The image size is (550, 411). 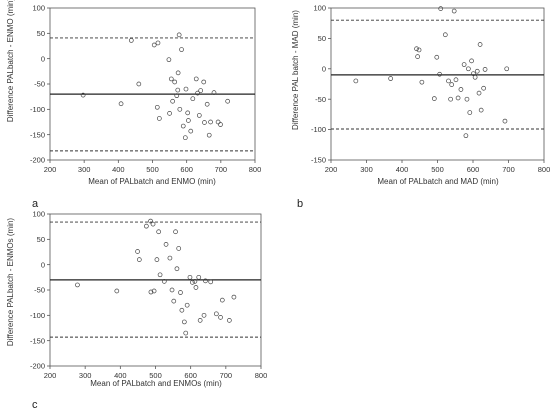 I want to click on x-axis-label: Mean of PALbatch and MAD (min), so click(x=438, y=181).